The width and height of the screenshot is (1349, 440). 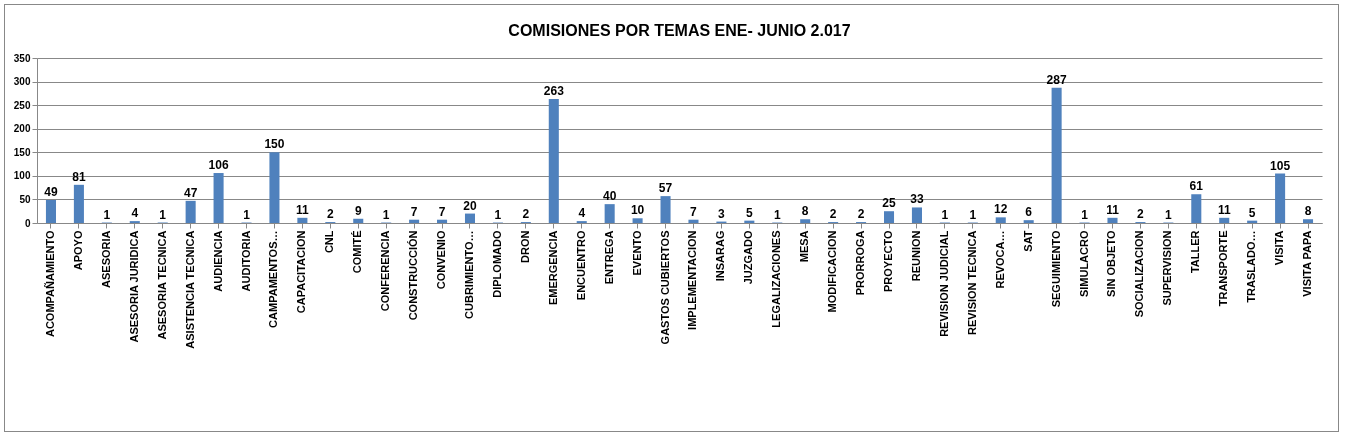 What do you see at coordinates (358, 210) in the screenshot?
I see `data-label: 9` at bounding box center [358, 210].